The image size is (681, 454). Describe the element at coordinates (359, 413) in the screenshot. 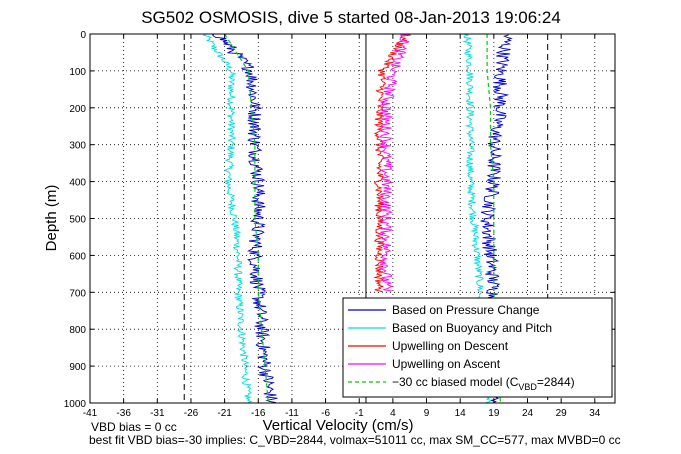

I see `x-tick-label: -1` at that location.